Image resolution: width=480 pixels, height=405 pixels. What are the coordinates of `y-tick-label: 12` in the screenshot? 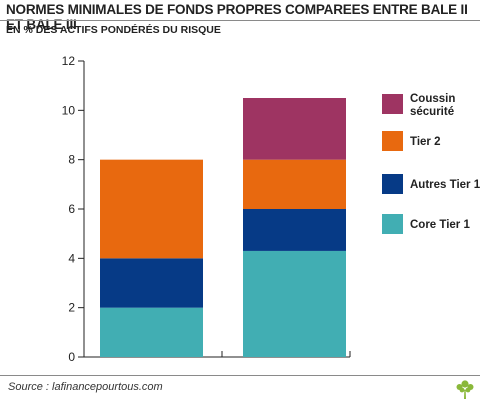 It's located at (69, 61).